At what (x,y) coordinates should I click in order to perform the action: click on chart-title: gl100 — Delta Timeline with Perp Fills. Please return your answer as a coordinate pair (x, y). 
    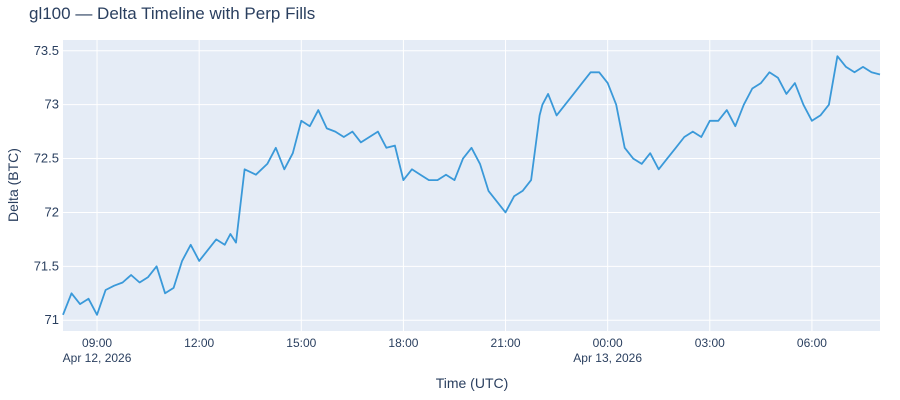
    Looking at the image, I should click on (172, 13).